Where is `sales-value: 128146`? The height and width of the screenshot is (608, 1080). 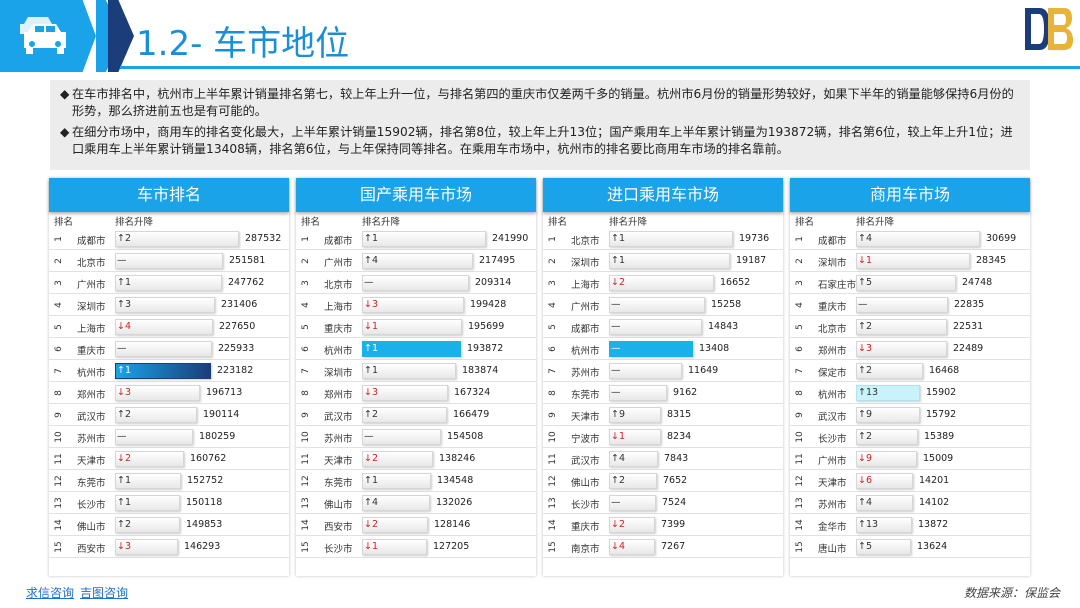 sales-value: 128146 is located at coordinates (452, 524).